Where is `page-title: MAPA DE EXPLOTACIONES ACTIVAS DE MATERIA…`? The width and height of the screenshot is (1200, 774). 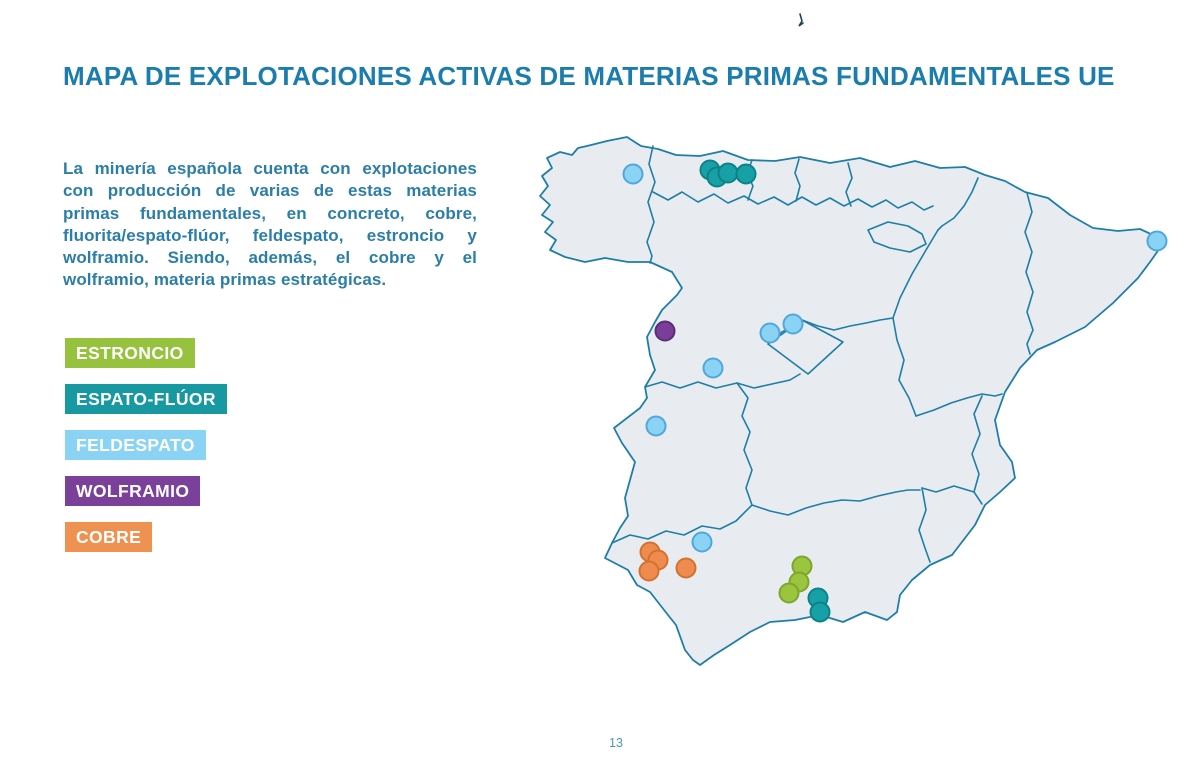 page-title: MAPA DE EXPLOTACIONES ACTIVAS DE MATERIA… is located at coordinates (589, 76).